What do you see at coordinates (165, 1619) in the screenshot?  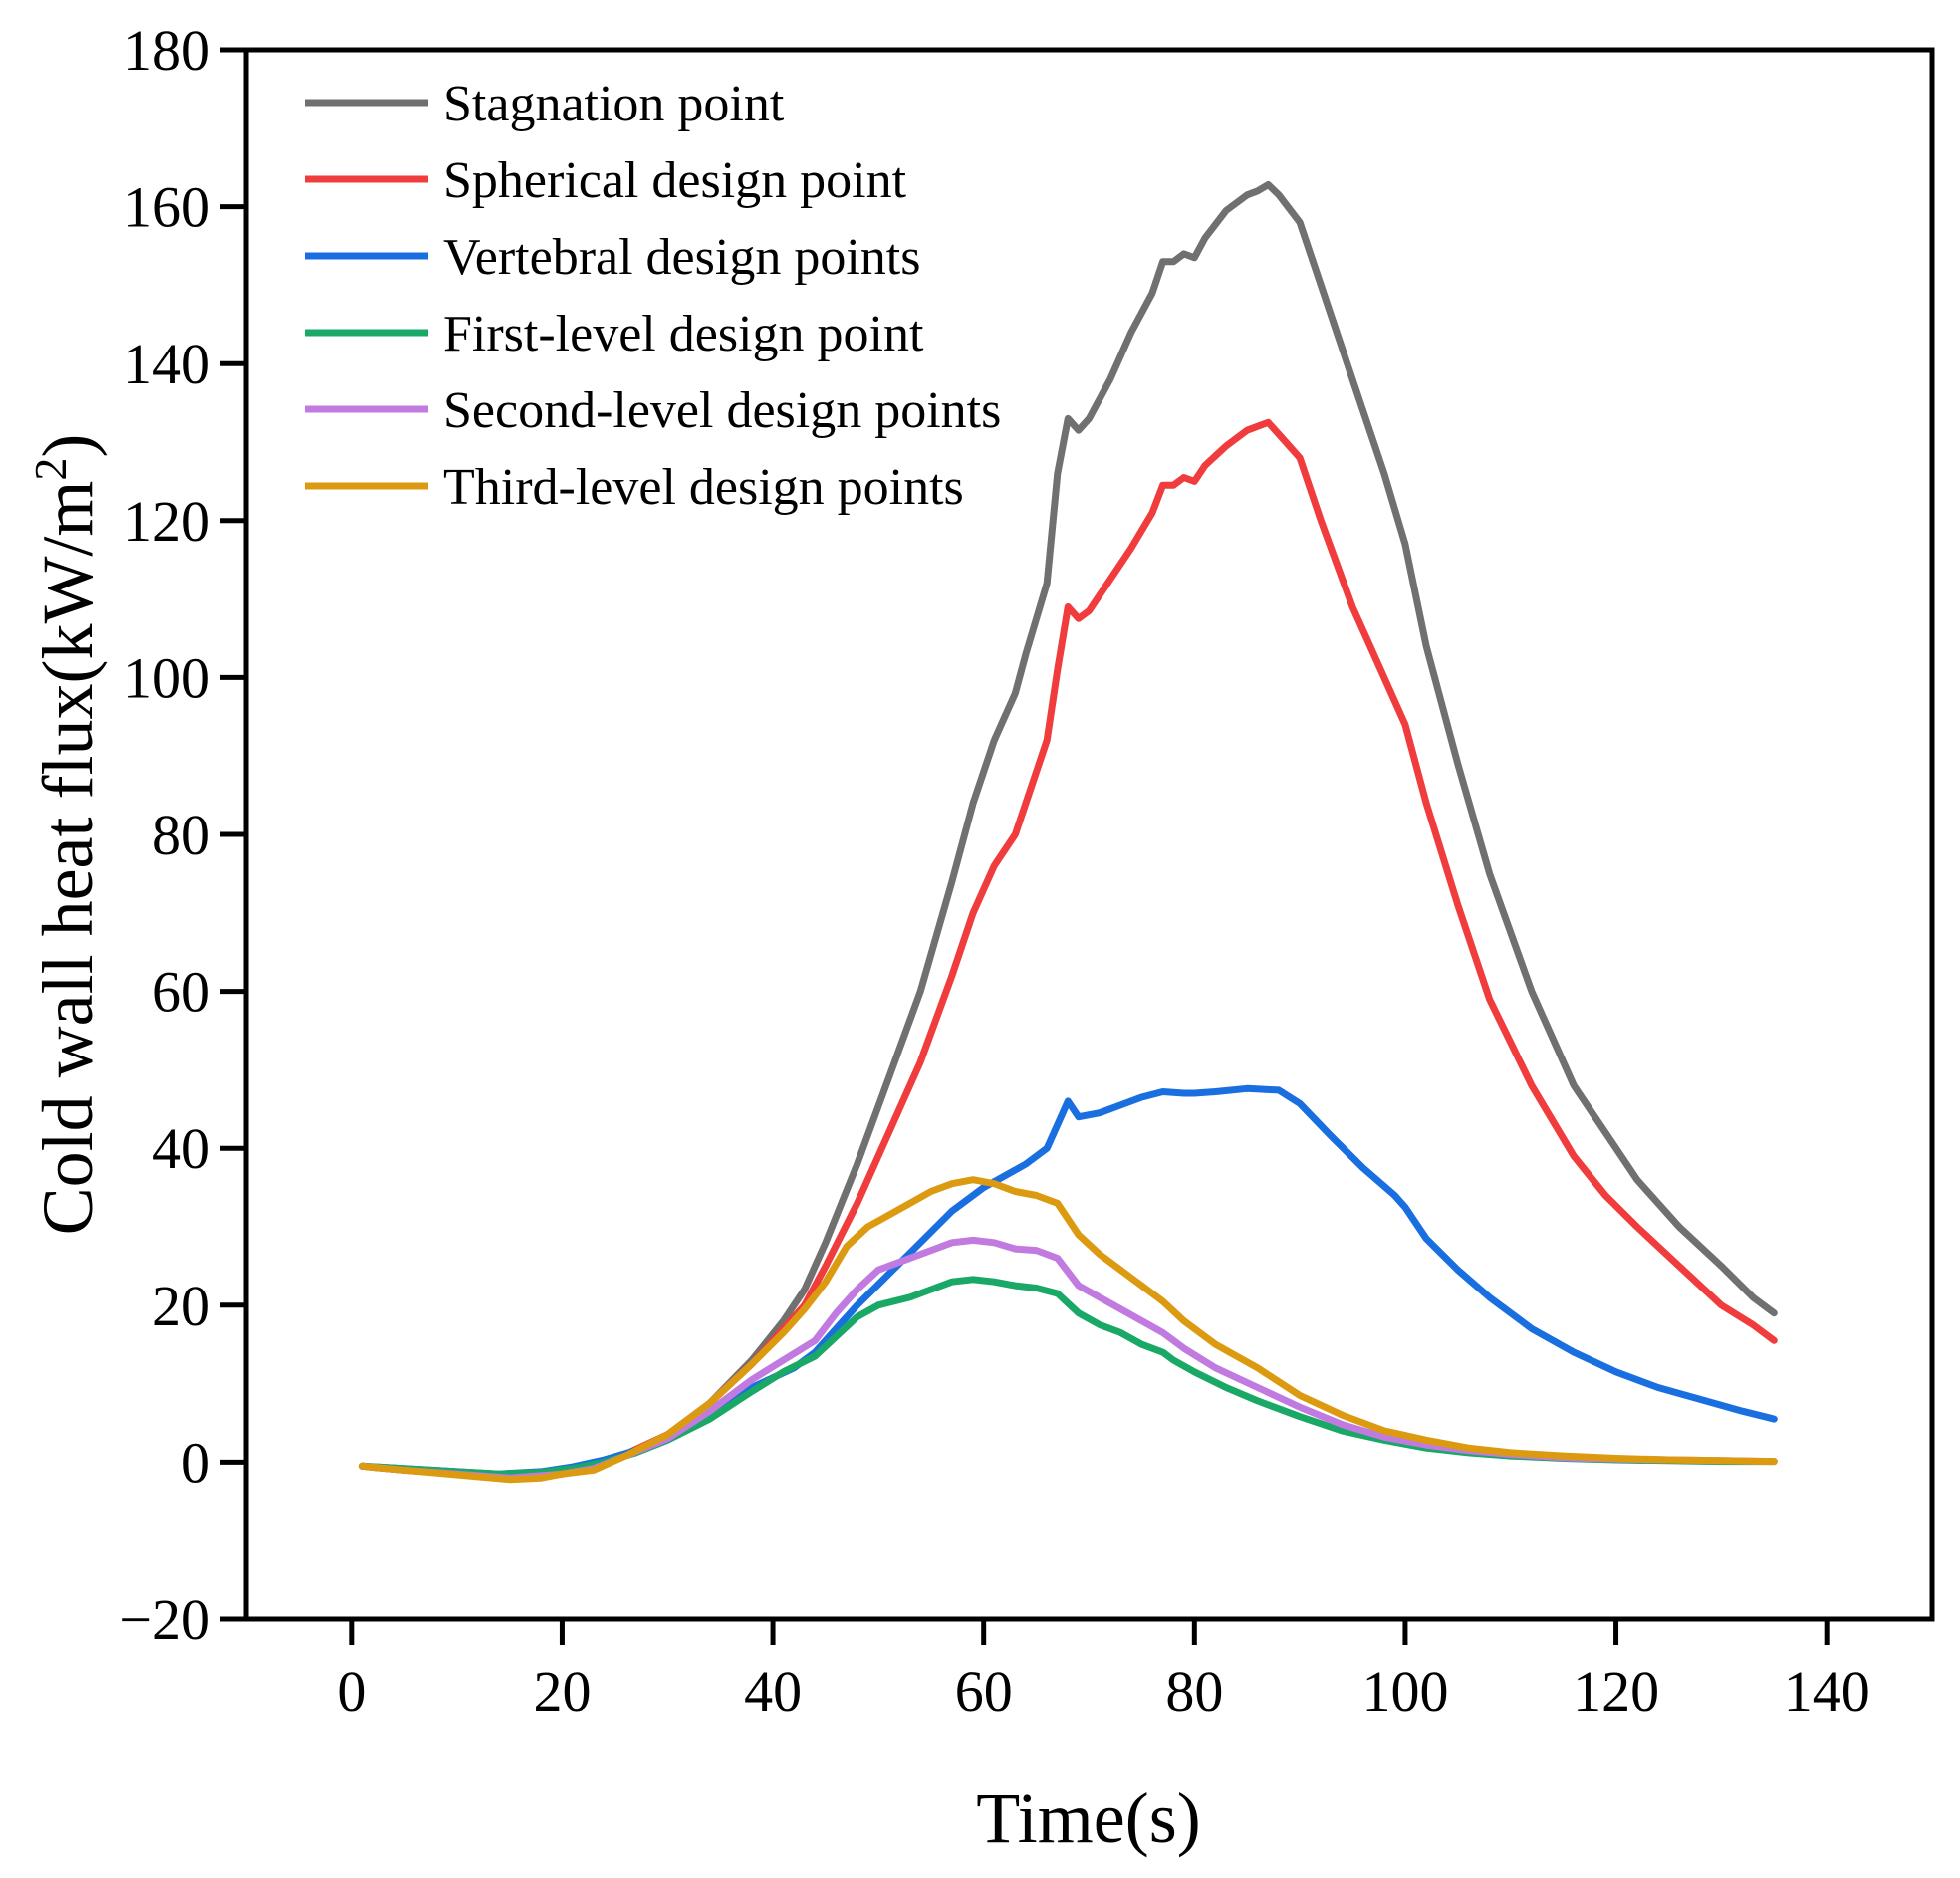 I see `y-tick-label: −20` at bounding box center [165, 1619].